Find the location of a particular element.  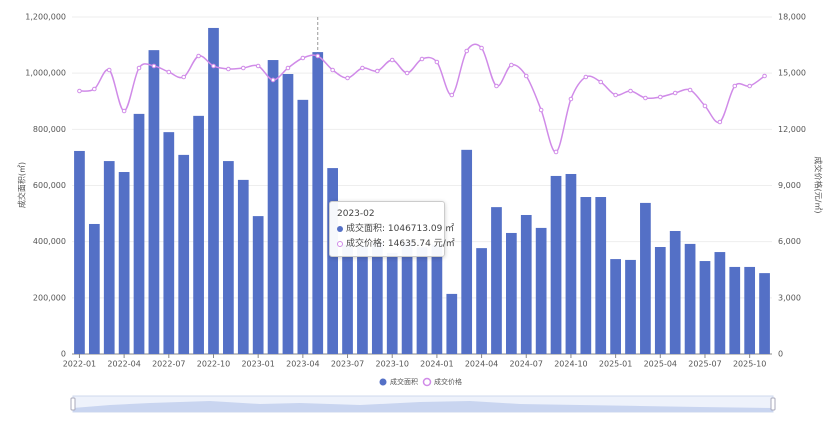

x-tick-label: 2022-01 is located at coordinates (79, 364).